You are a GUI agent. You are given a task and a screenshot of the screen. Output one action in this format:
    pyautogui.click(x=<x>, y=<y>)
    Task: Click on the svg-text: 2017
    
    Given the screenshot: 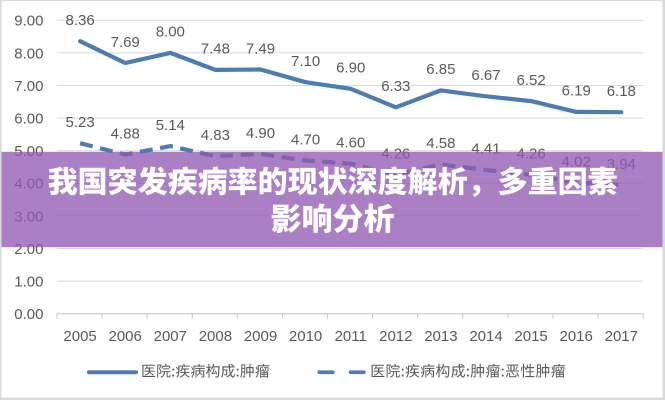 What is the action you would take?
    pyautogui.click(x=621, y=336)
    